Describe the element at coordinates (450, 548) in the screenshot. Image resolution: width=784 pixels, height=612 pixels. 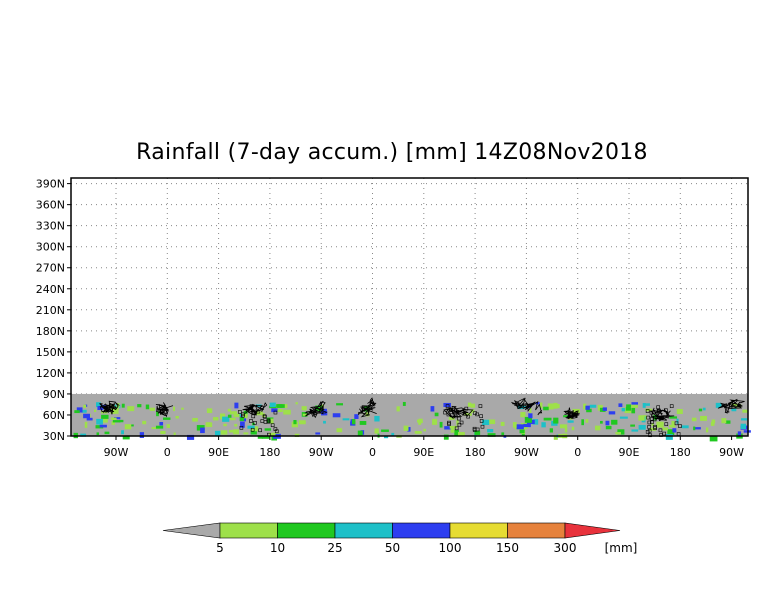
I see `colorbar-tick-label: 100` at that location.